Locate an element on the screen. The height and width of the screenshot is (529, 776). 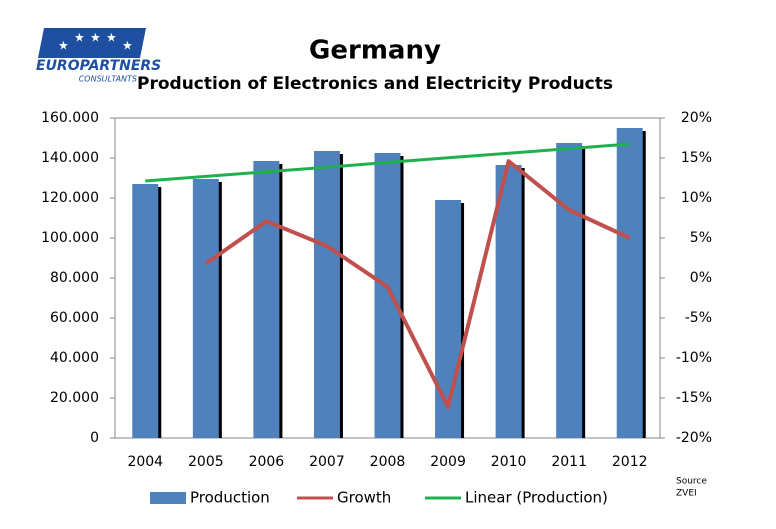
x-tick-label: 2004 is located at coordinates (145, 462).